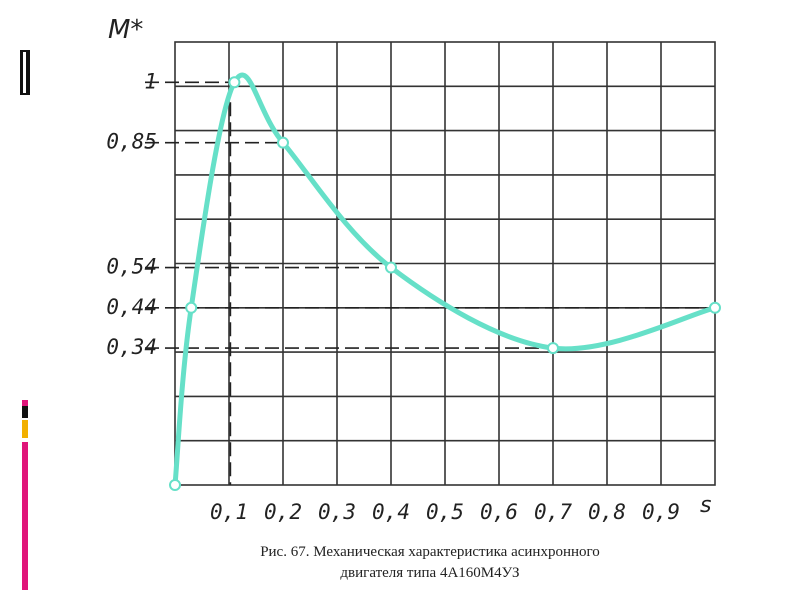 This screenshot has height=600, width=800. I want to click on caption: двигателя типа 4А160М4УЗ, so click(429, 573).